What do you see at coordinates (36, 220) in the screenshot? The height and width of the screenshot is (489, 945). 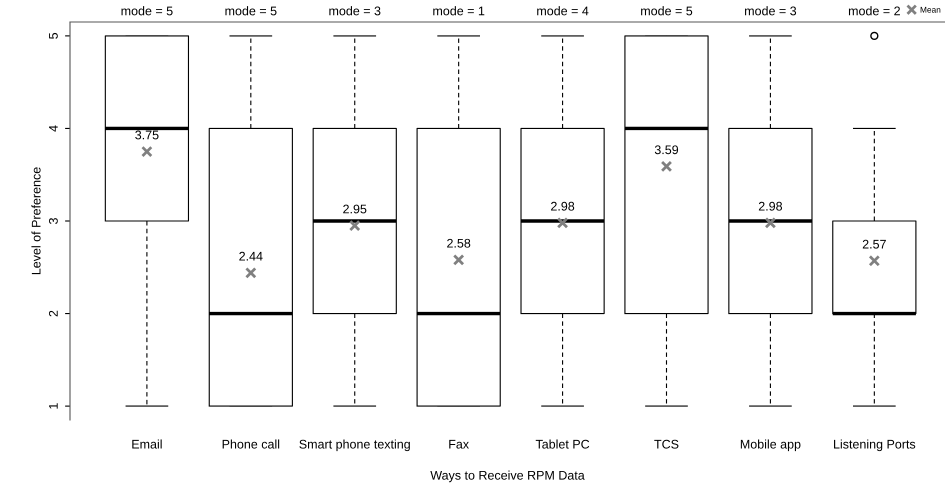 I see `y-axis-title: Level of Preference` at bounding box center [36, 220].